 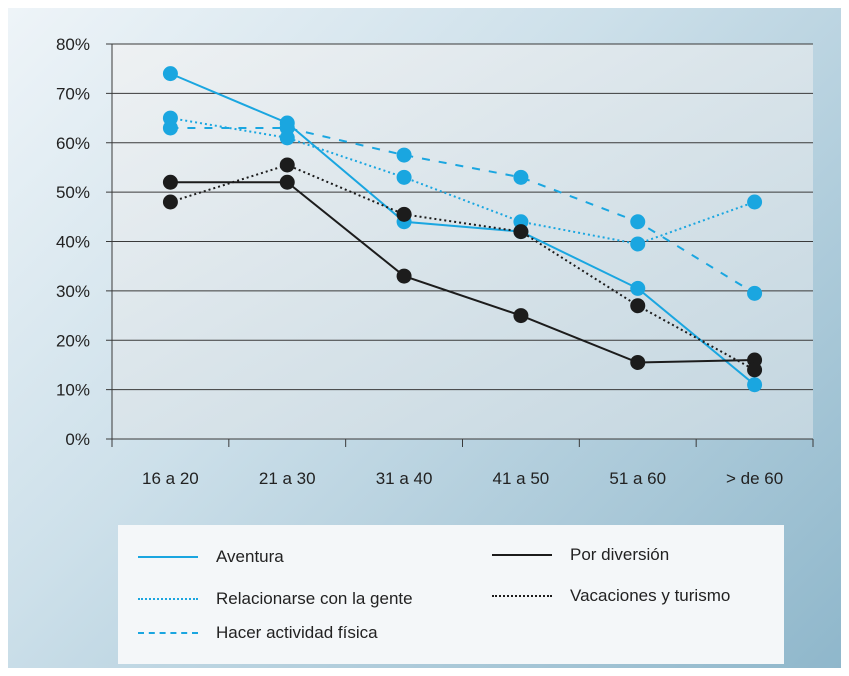 What do you see at coordinates (314, 598) in the screenshot?
I see `legend-label: Relacionarse con la gente` at bounding box center [314, 598].